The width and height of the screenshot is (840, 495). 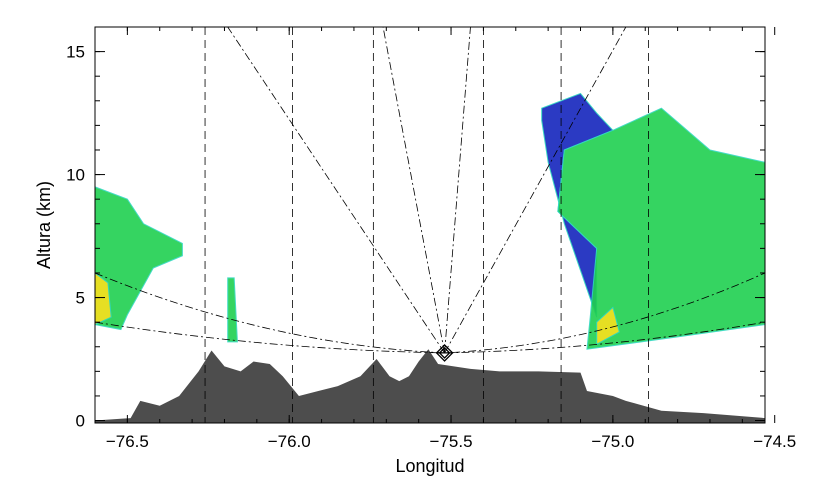 What do you see at coordinates (44, 225) in the screenshot?
I see `y-axis-label: Altura (km)` at bounding box center [44, 225].